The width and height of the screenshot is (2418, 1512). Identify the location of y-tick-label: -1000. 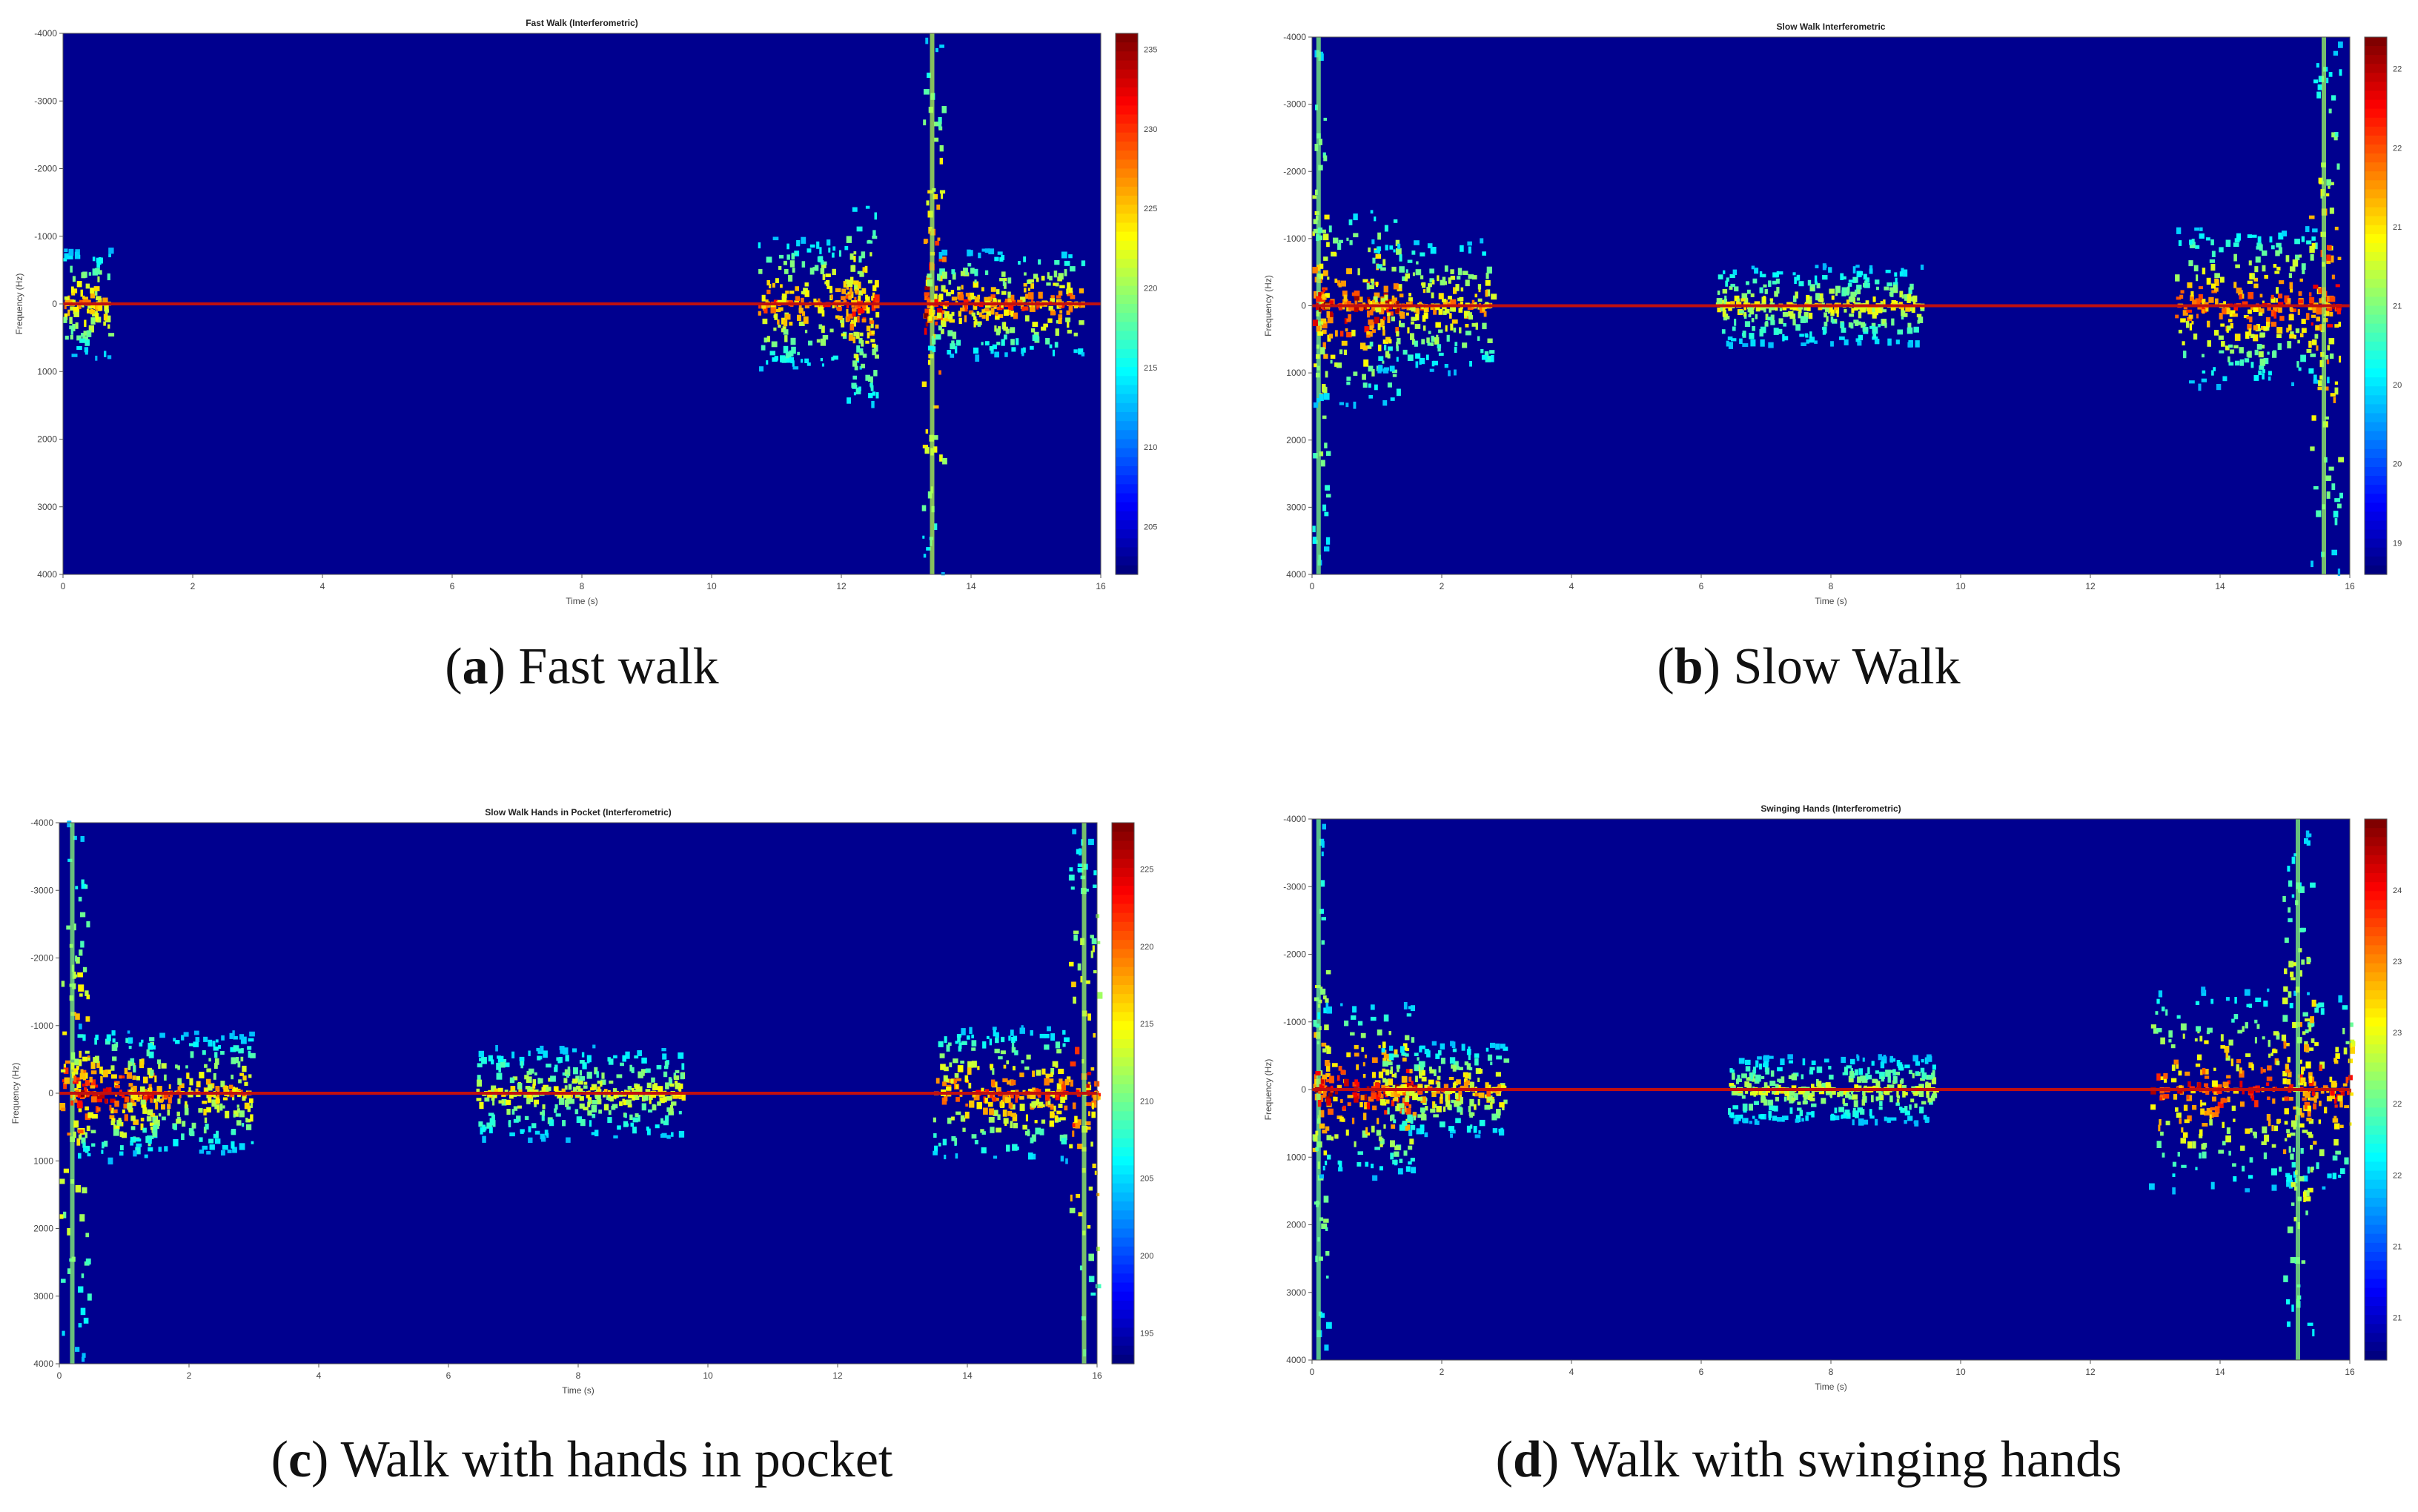
(42, 1026).